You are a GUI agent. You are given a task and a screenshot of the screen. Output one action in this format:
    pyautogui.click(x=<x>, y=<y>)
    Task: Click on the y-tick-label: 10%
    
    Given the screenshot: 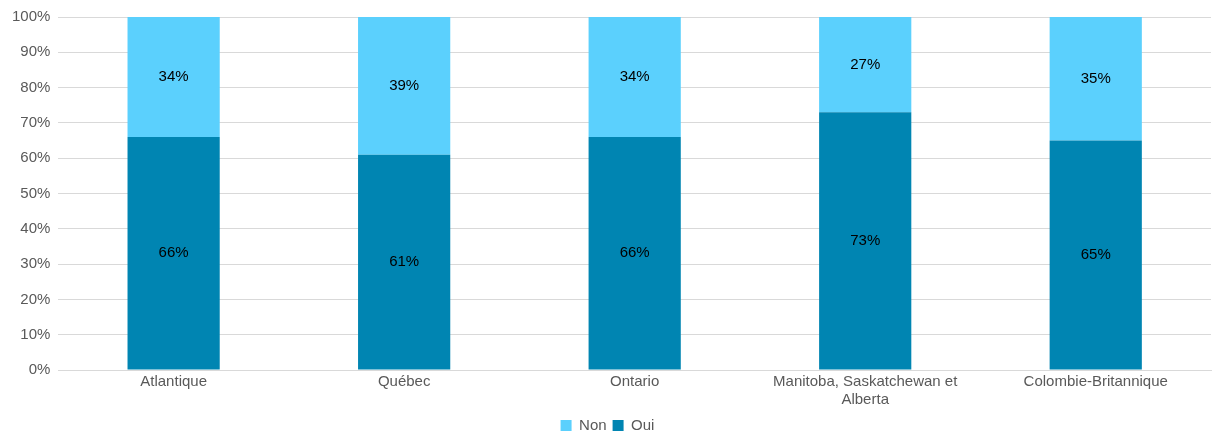 What is the action you would take?
    pyautogui.click(x=35, y=333)
    